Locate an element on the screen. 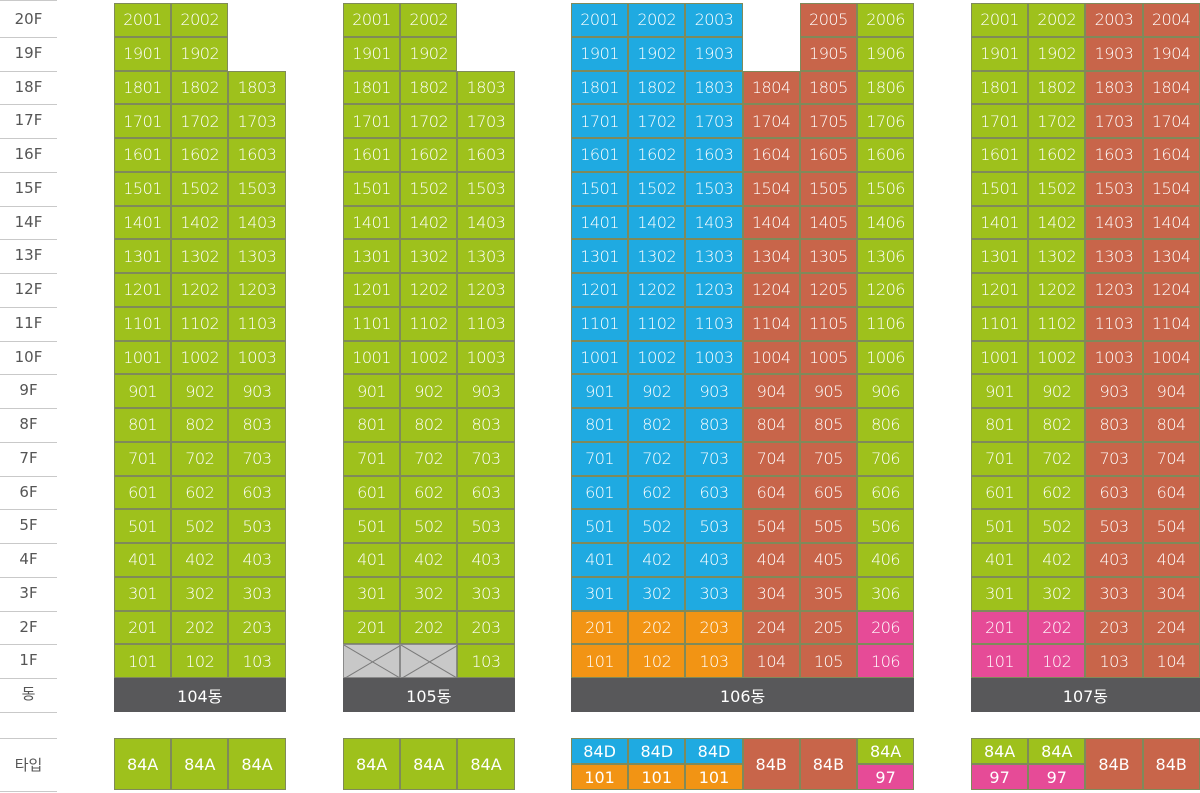 This screenshot has width=1200, height=793. unit-cell: 1005 is located at coordinates (828, 357).